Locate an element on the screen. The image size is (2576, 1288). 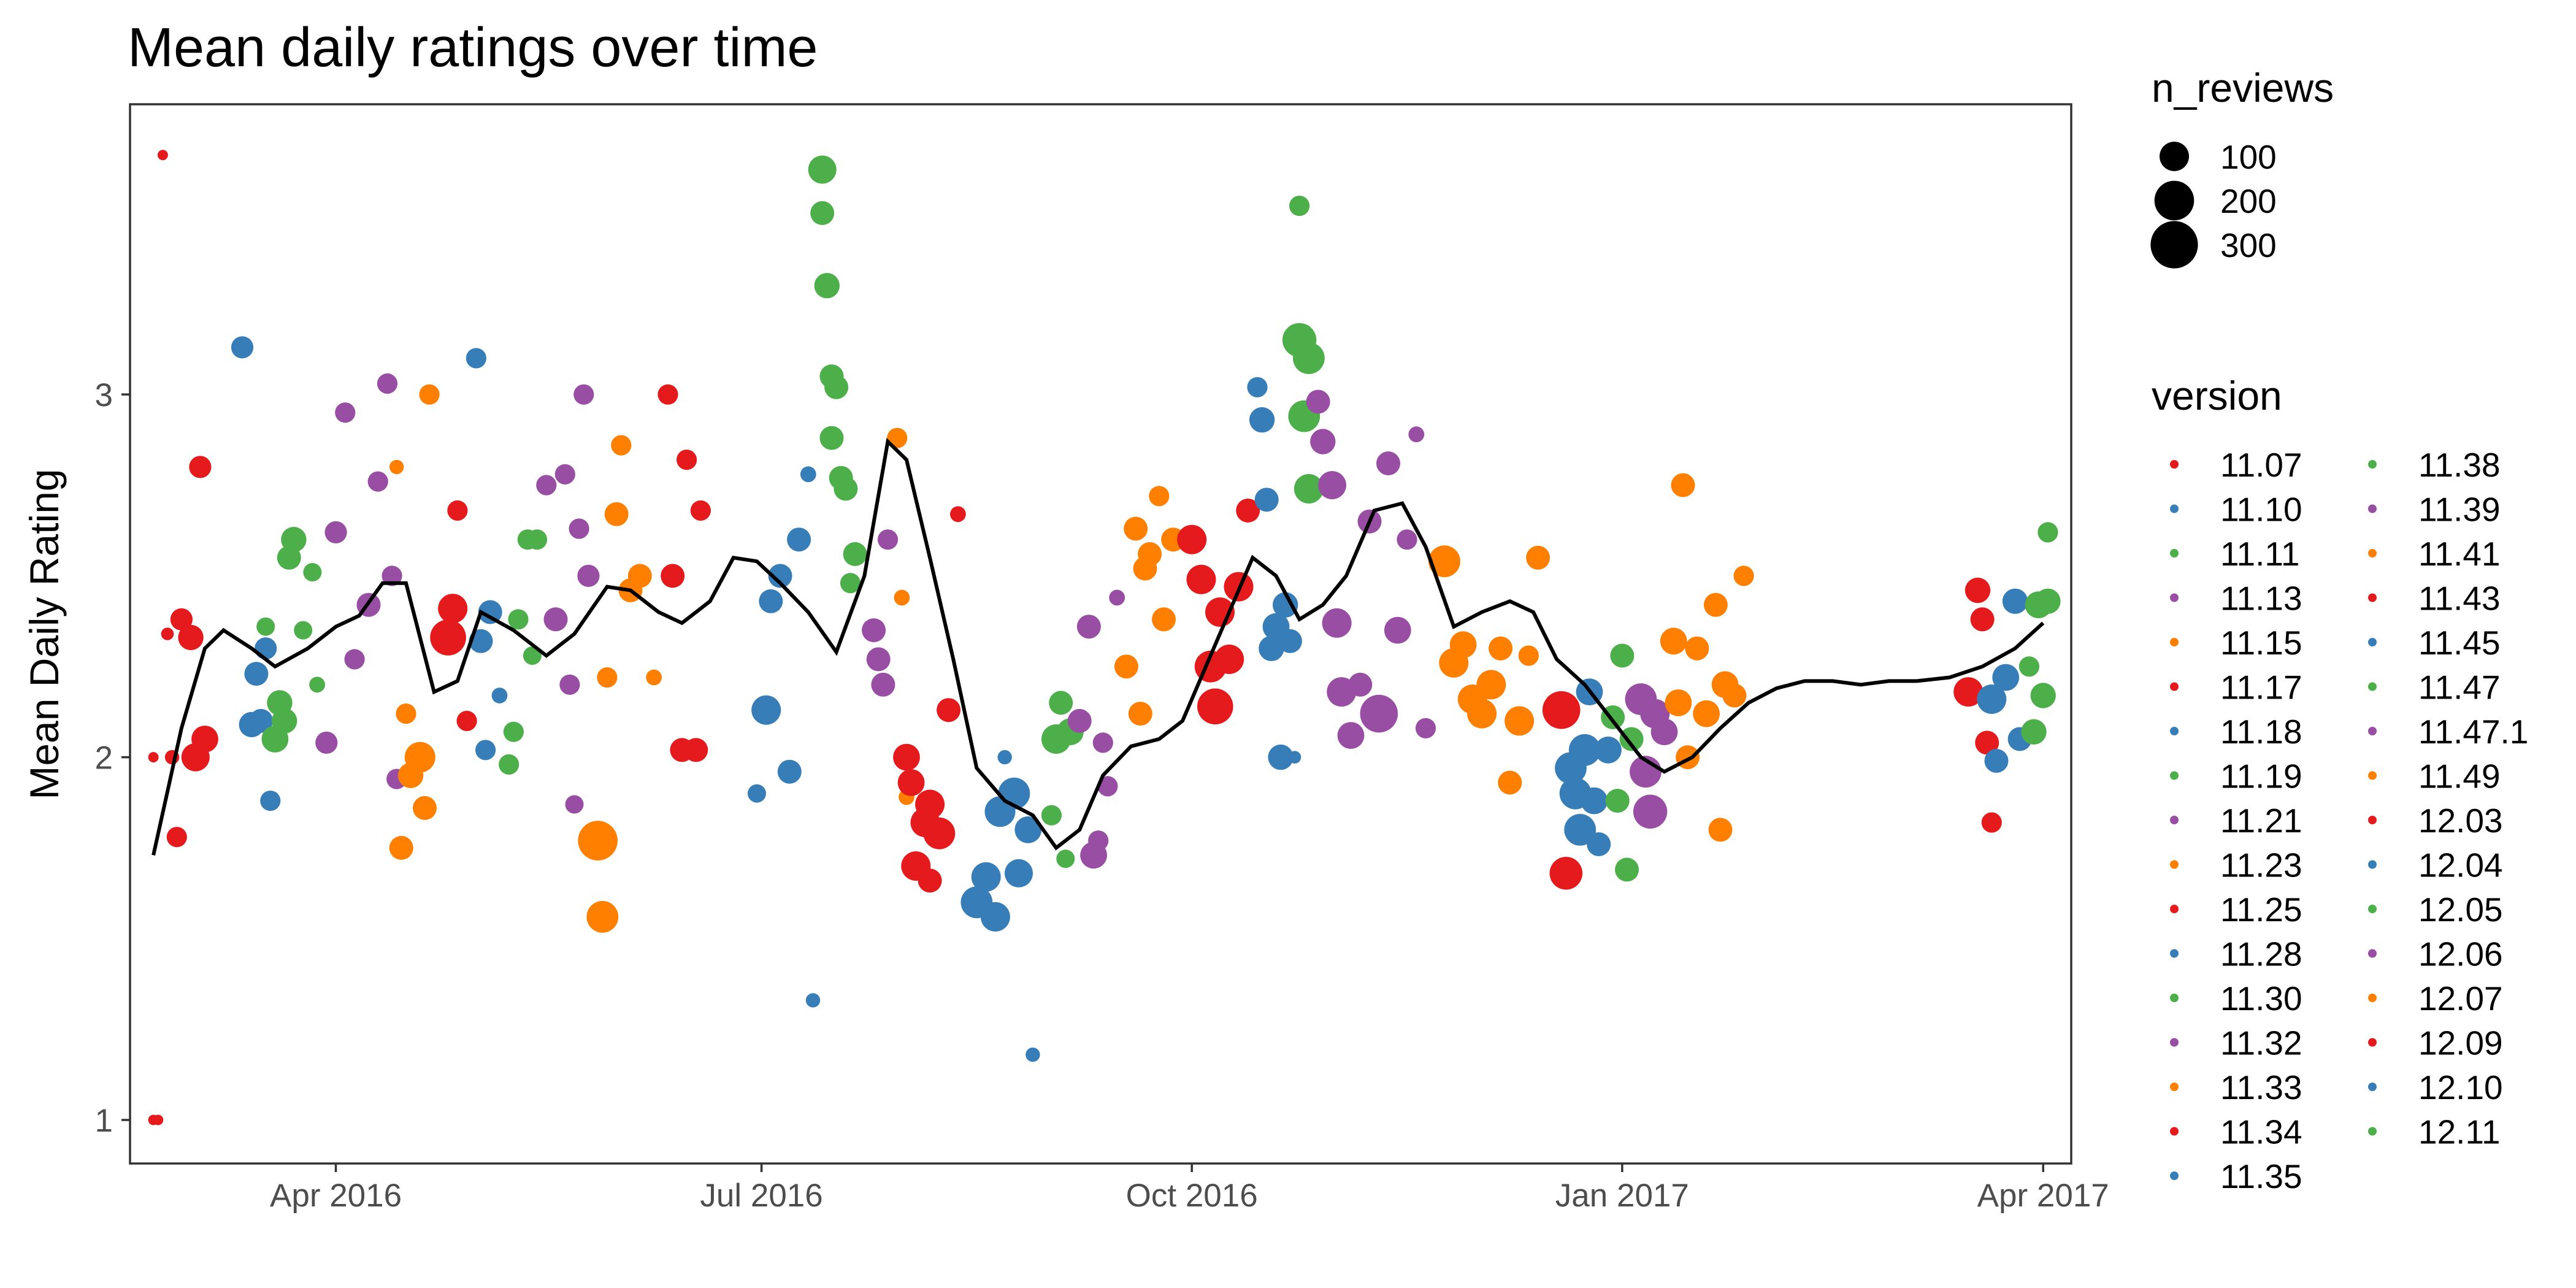
size-legend-title: n_reviews is located at coordinates (2243, 87).